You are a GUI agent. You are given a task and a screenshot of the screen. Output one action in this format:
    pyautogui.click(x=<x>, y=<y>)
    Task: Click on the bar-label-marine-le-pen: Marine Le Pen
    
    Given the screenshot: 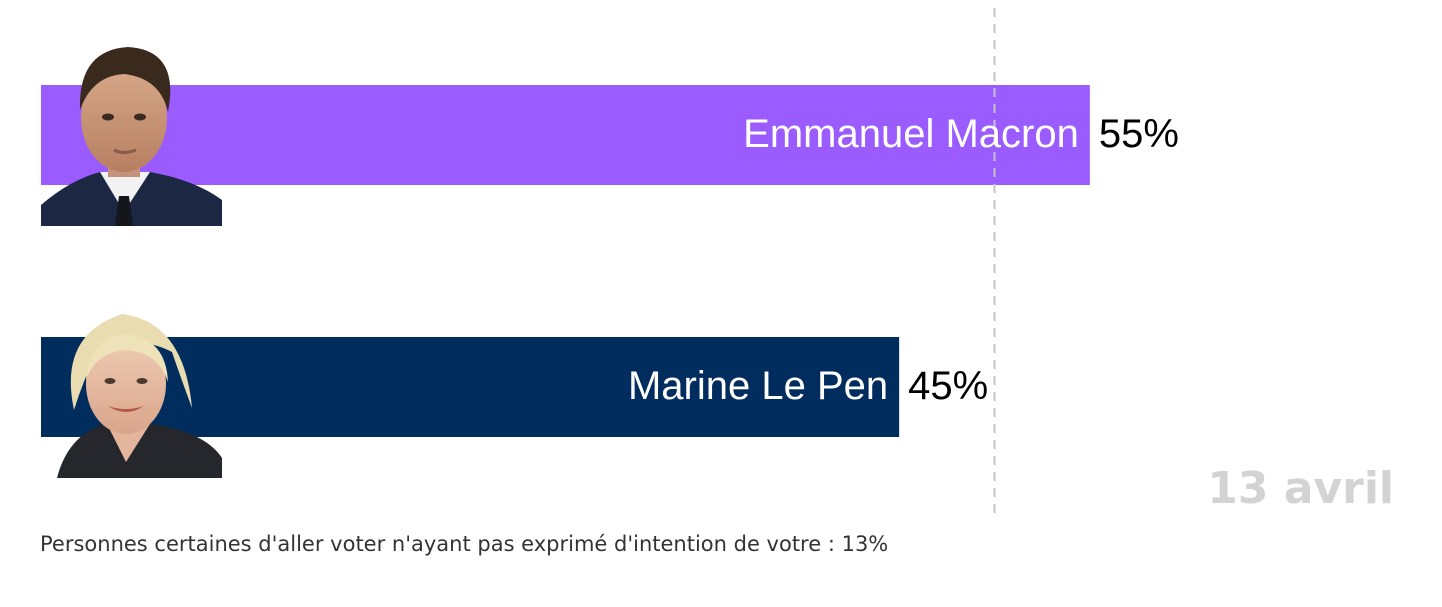 What is the action you would take?
    pyautogui.click(x=758, y=386)
    